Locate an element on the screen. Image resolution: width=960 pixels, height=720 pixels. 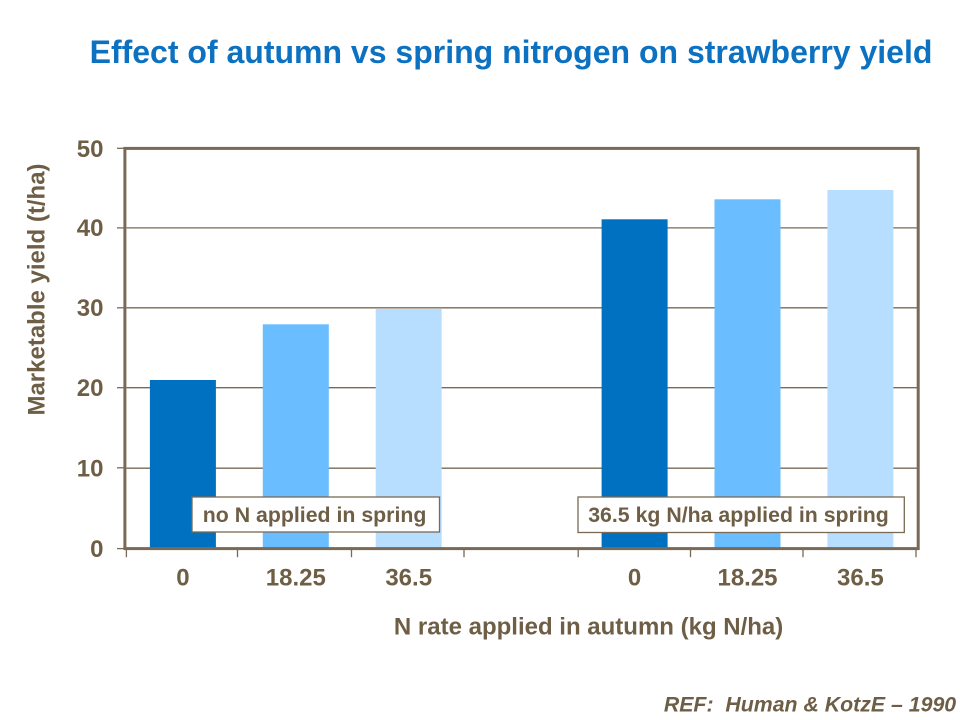
svg-text: REF: Human & KotzE – 1990 is located at coordinates (810, 705).